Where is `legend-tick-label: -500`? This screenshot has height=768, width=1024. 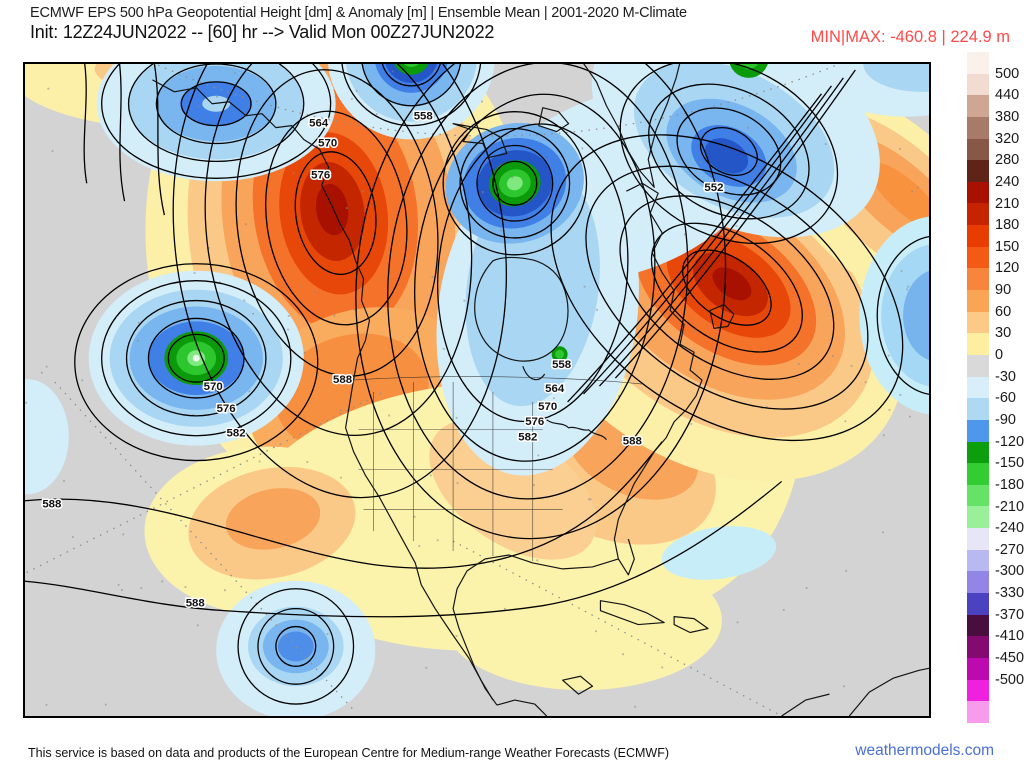
legend-tick-label: -500 is located at coordinates (1009, 679).